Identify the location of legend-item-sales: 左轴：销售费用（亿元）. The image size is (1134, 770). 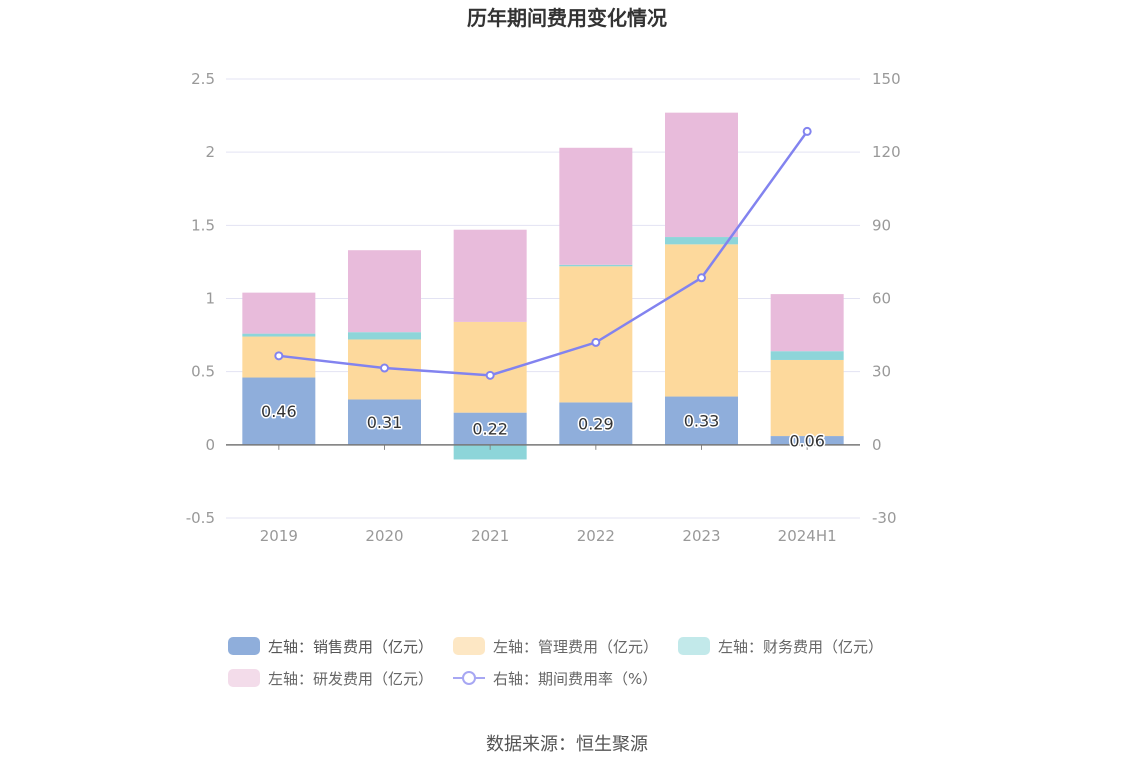
(330, 646).